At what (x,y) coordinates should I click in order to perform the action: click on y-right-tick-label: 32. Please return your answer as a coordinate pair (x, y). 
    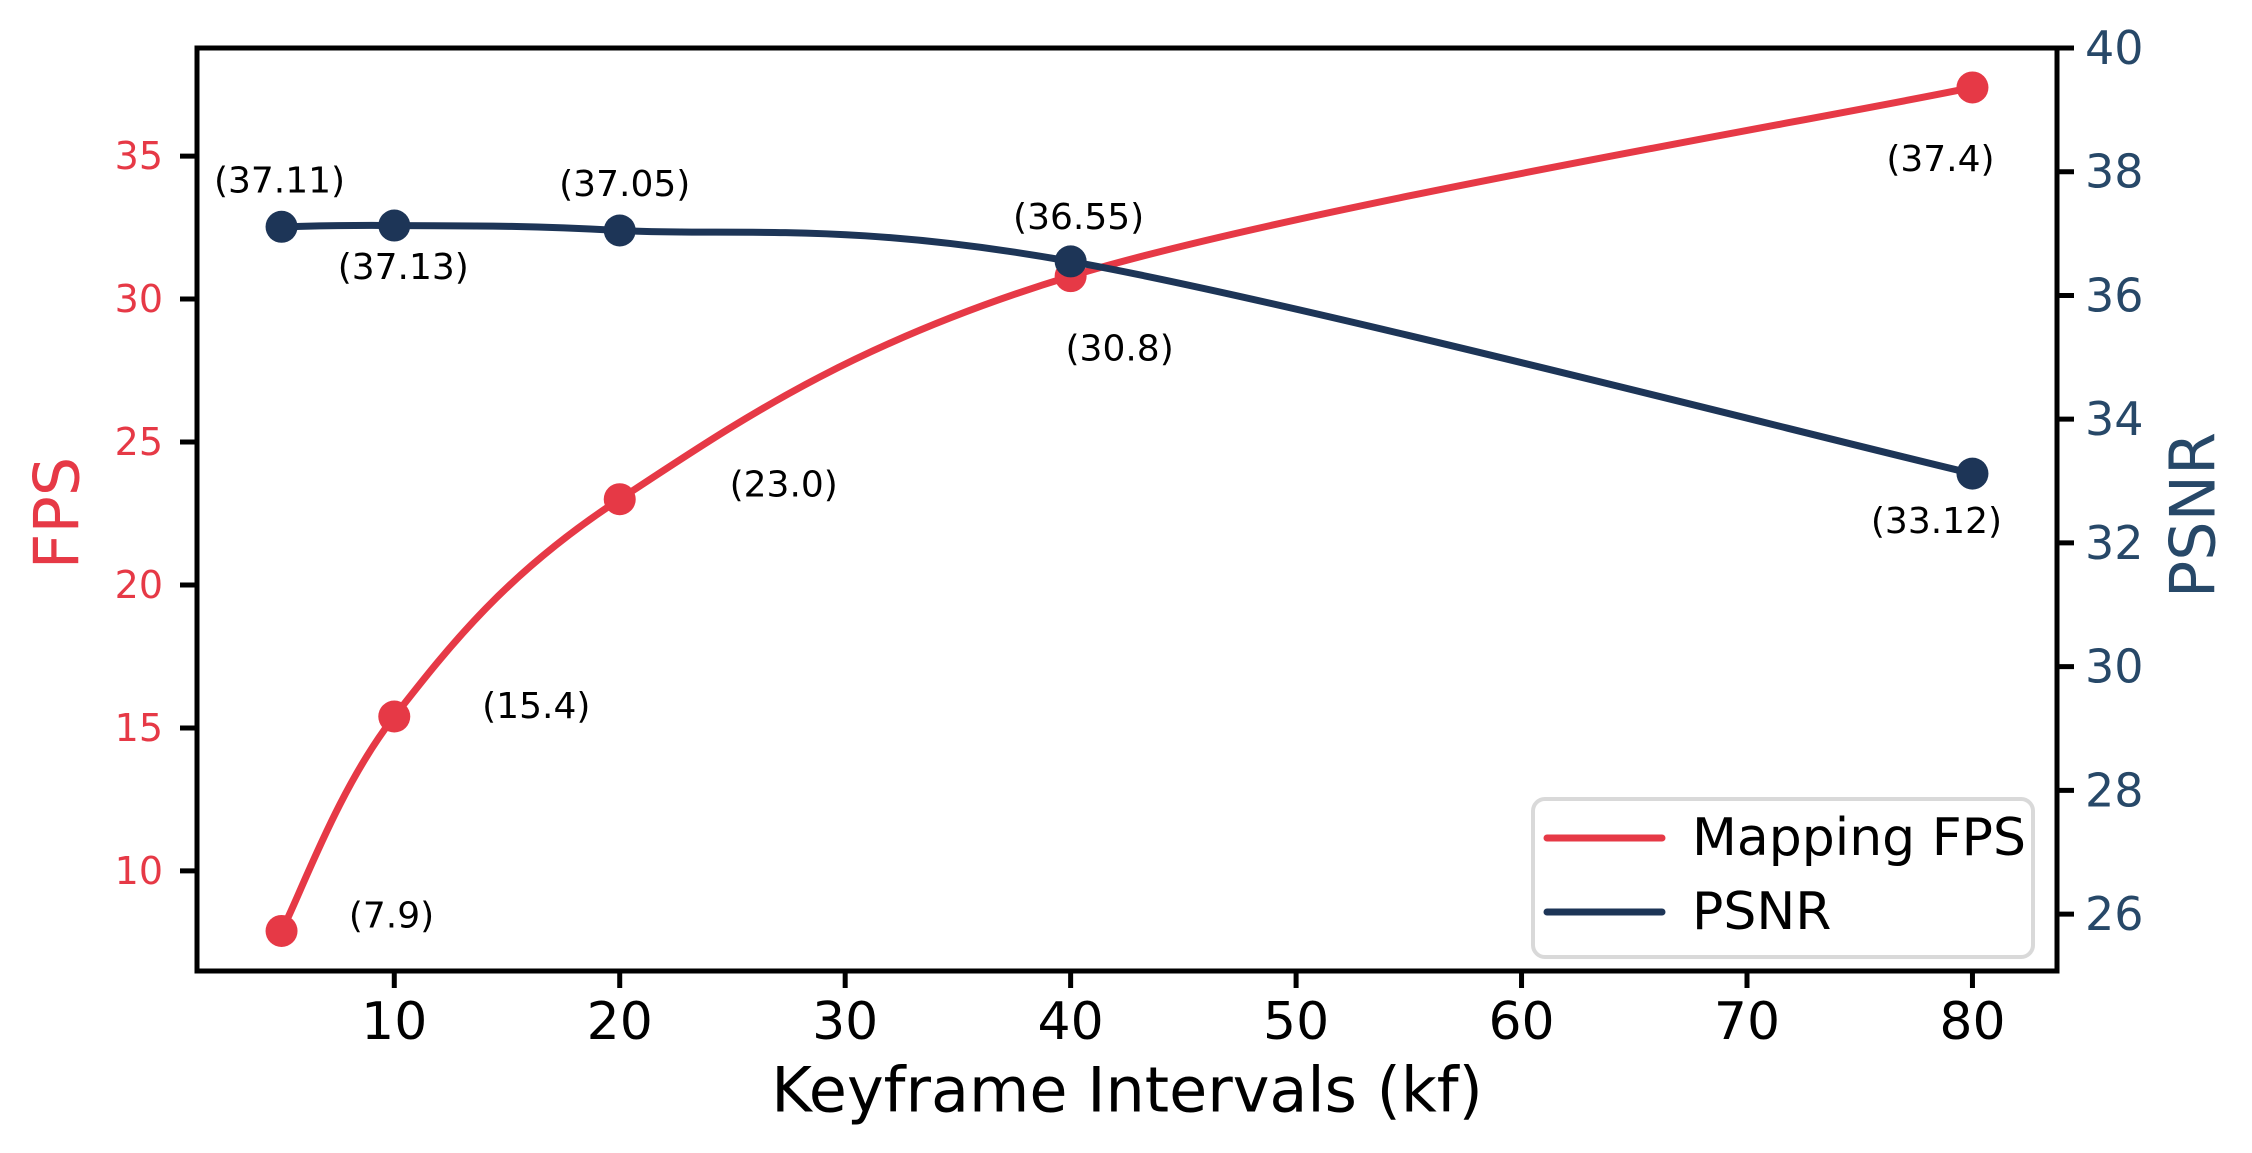
    Looking at the image, I should click on (2114, 543).